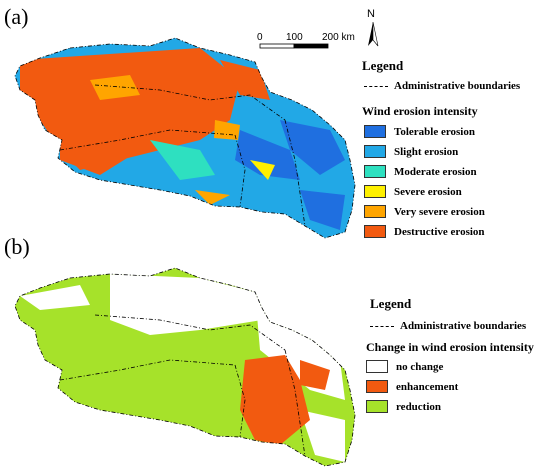 The width and height of the screenshot is (550, 469). I want to click on scale-tick-200: 200 km, so click(338, 37).